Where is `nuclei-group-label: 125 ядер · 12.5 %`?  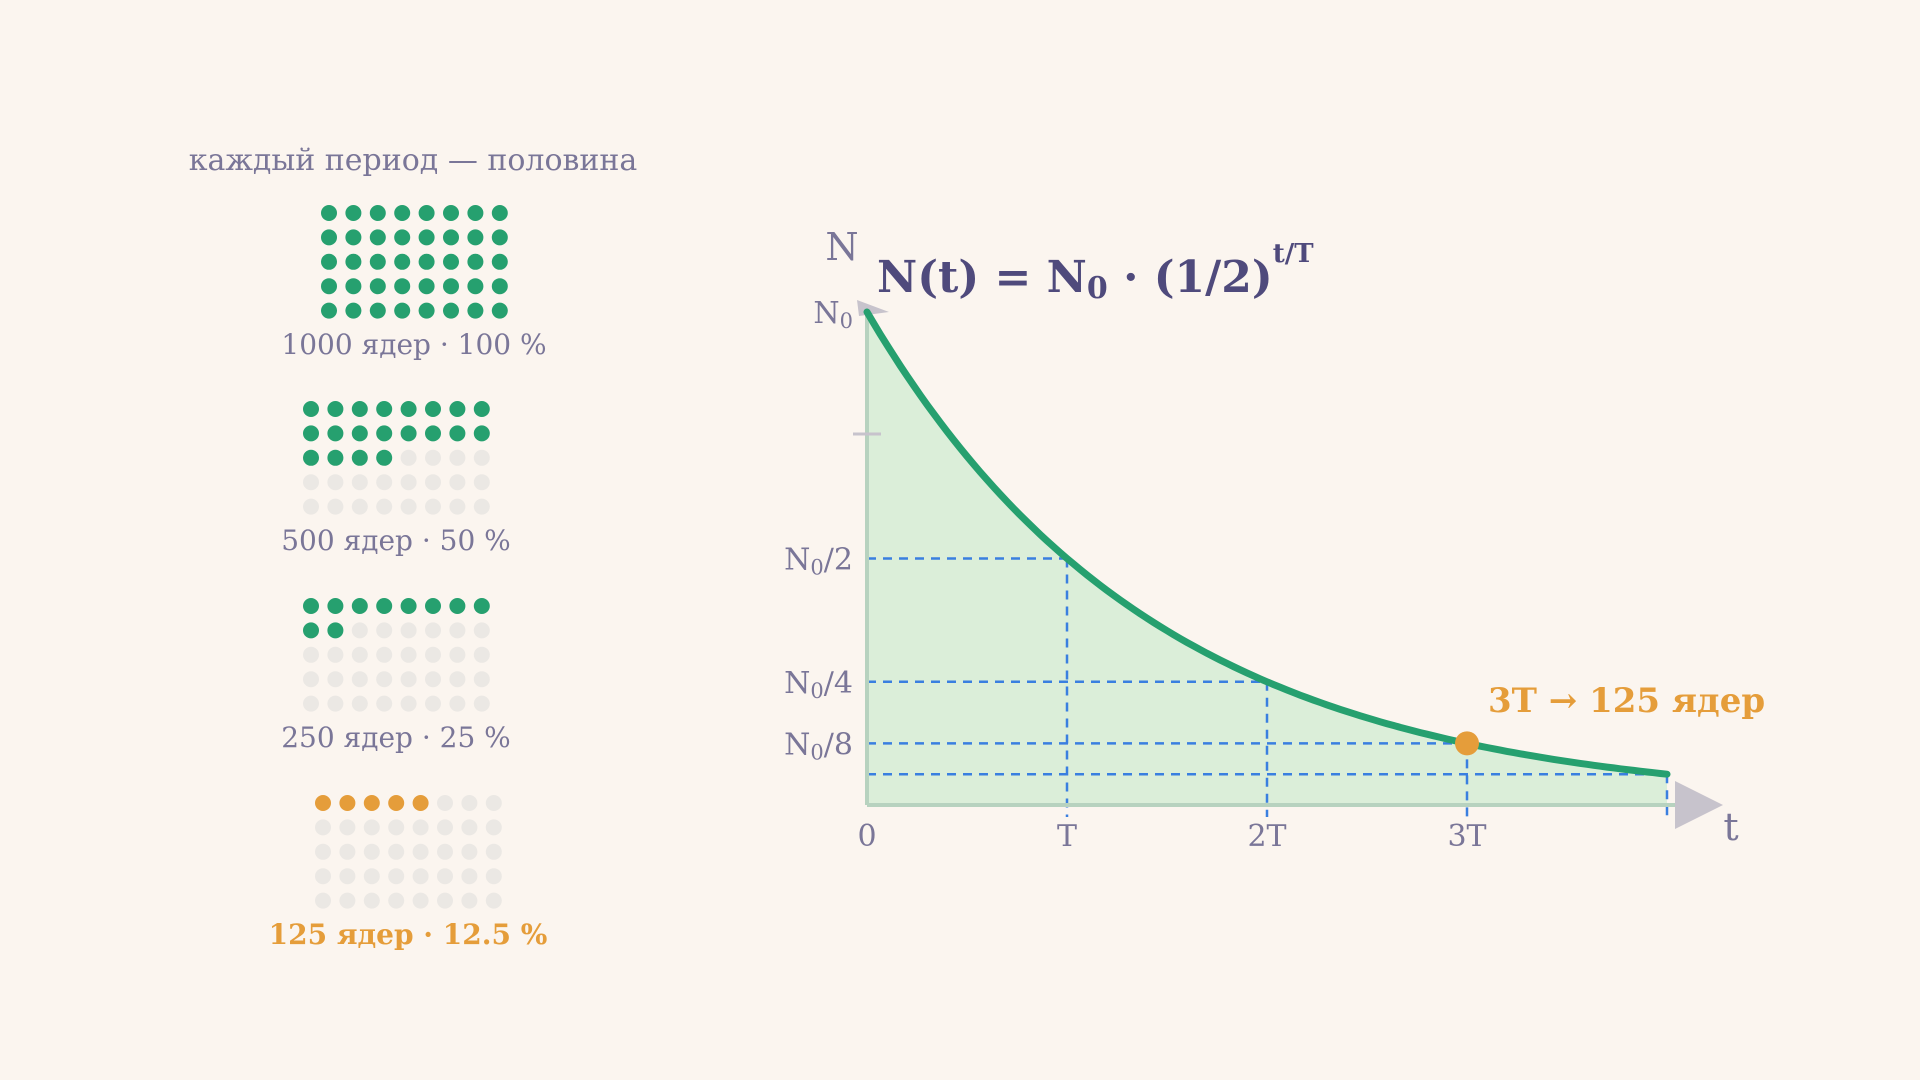 nuclei-group-label: 125 ядер · 12.5 % is located at coordinates (408, 934).